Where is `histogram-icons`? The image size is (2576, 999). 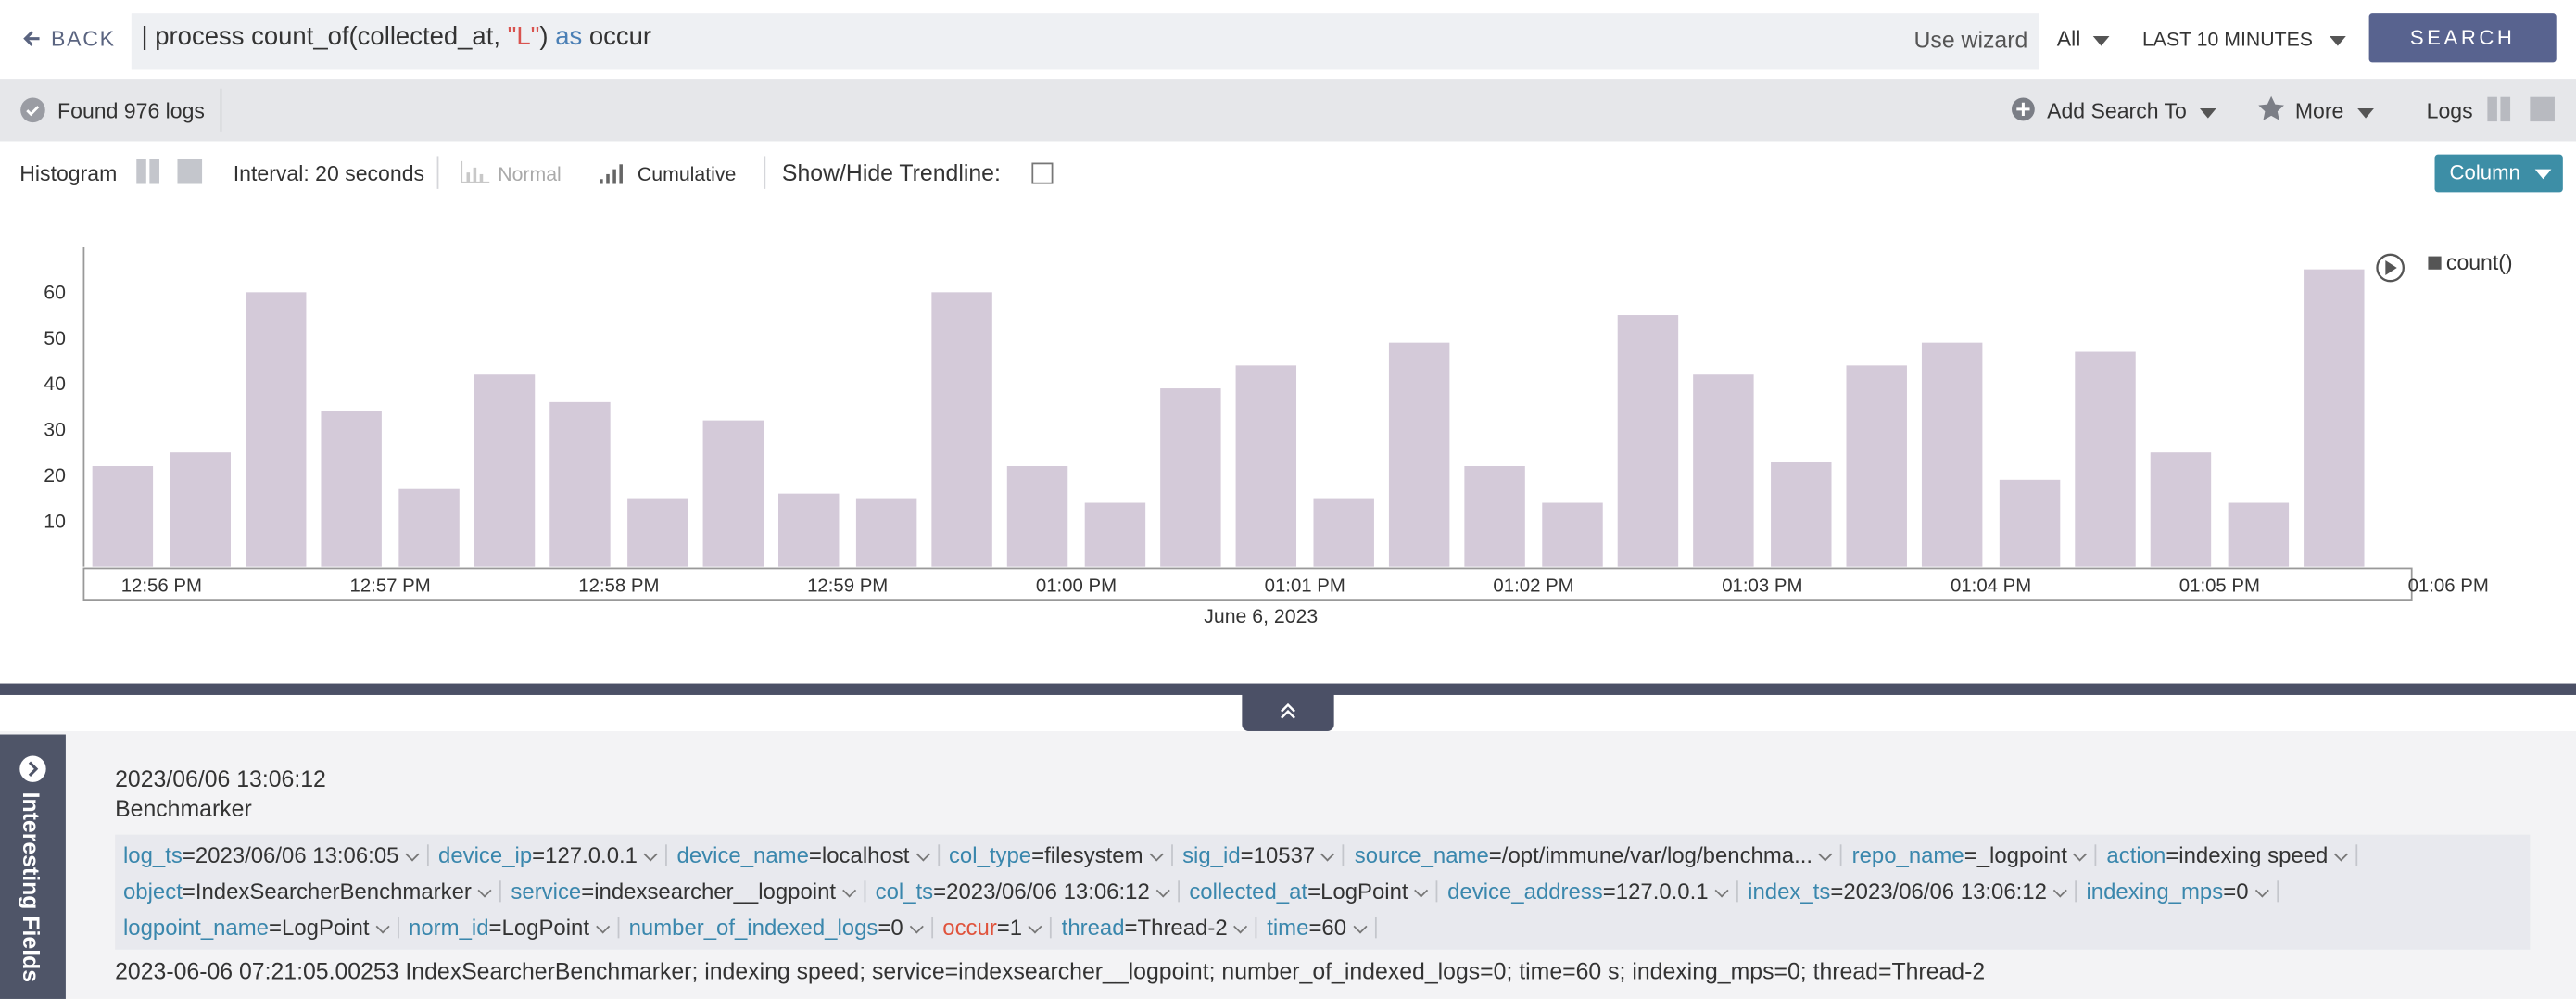 histogram-icons is located at coordinates (170, 171).